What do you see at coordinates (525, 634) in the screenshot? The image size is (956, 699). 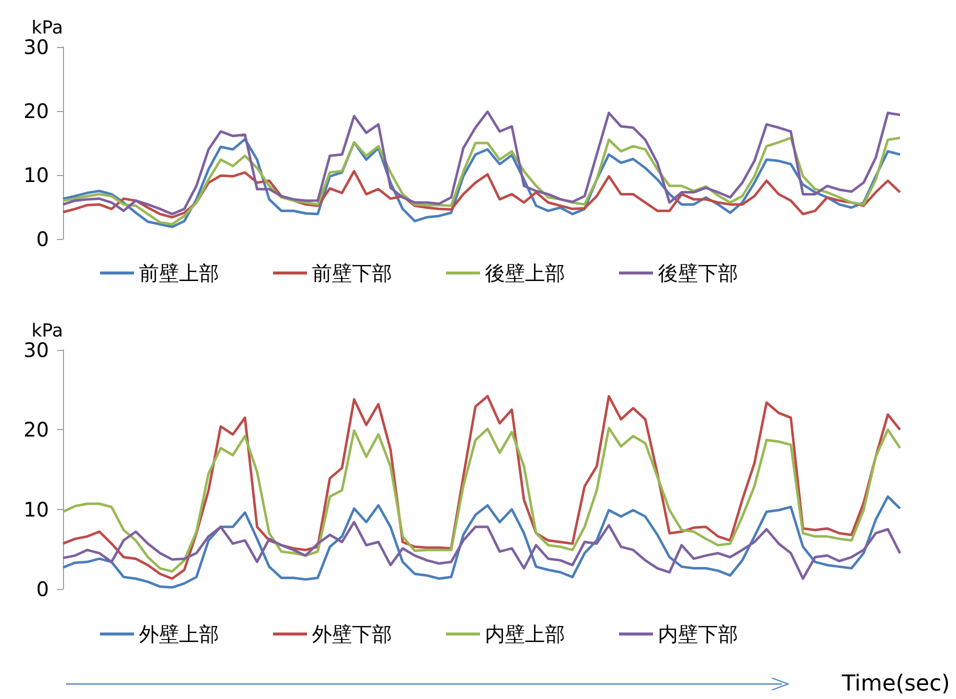 I see `legend-label: 内壁上部` at bounding box center [525, 634].